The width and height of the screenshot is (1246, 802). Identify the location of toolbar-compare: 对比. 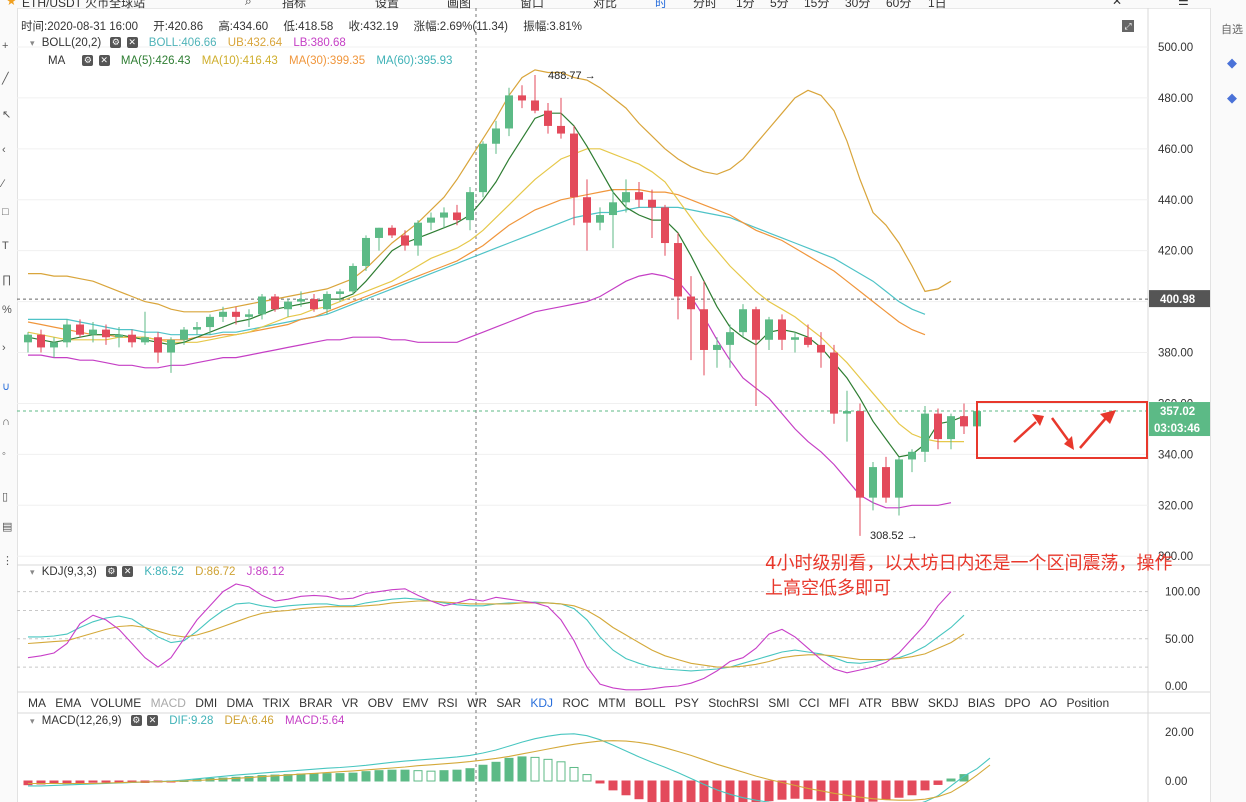
(605, 5).